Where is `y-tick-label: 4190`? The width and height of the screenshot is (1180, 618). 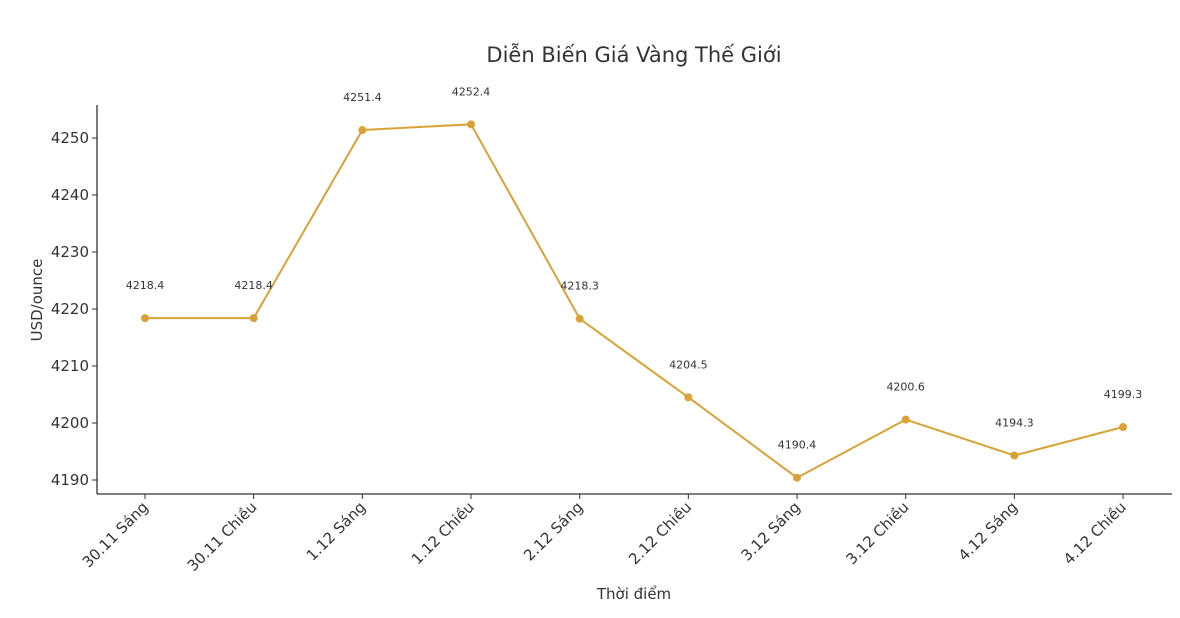
y-tick-label: 4190 is located at coordinates (70, 480).